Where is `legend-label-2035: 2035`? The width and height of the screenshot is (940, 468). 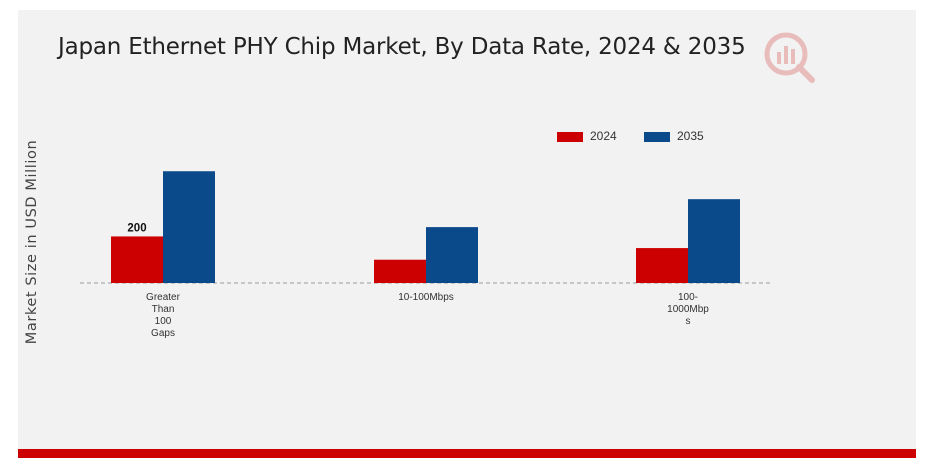 legend-label-2035: 2035 is located at coordinates (690, 136).